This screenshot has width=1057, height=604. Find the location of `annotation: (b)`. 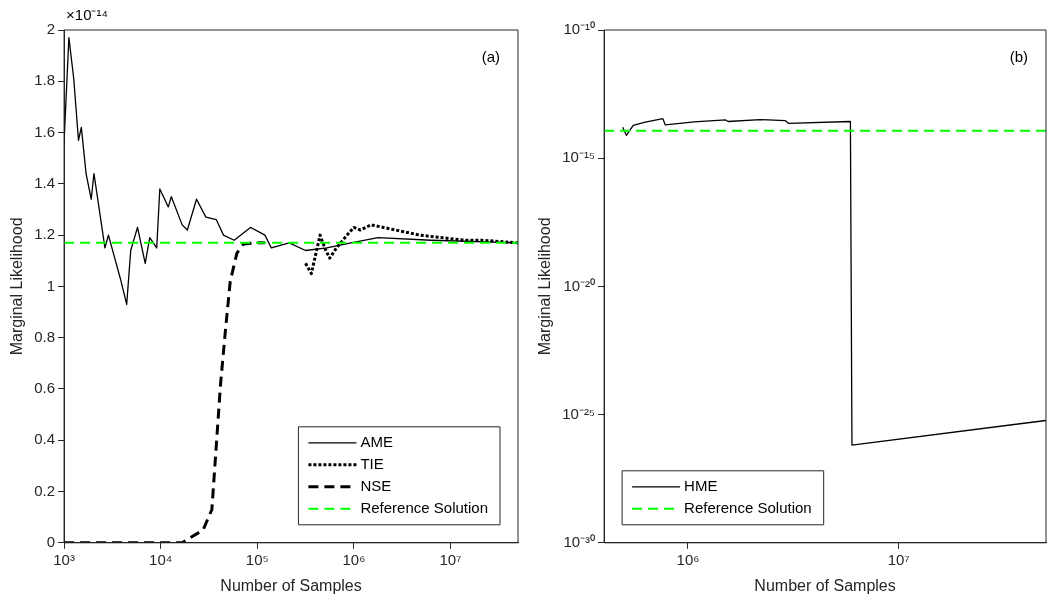

annotation: (b) is located at coordinates (1018, 57).